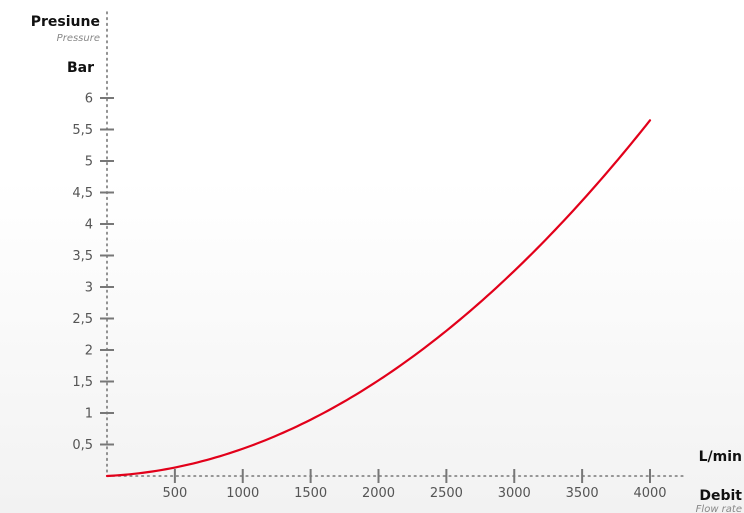 Image resolution: width=744 pixels, height=513 pixels. What do you see at coordinates (719, 508) in the screenshot?
I see `x-axis-subtitle: Flow rate` at bounding box center [719, 508].